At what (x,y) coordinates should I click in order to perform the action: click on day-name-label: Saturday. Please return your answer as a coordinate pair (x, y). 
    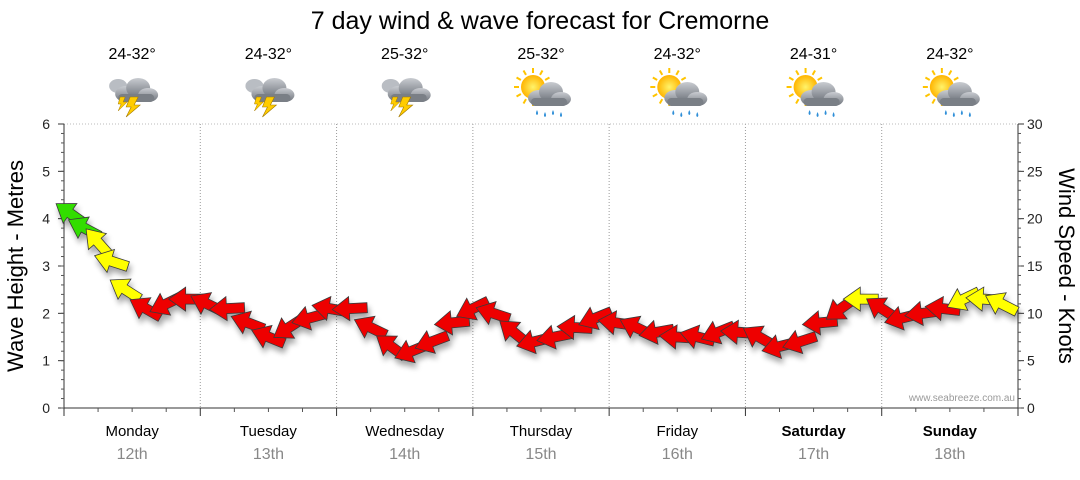
    Looking at the image, I should click on (813, 431).